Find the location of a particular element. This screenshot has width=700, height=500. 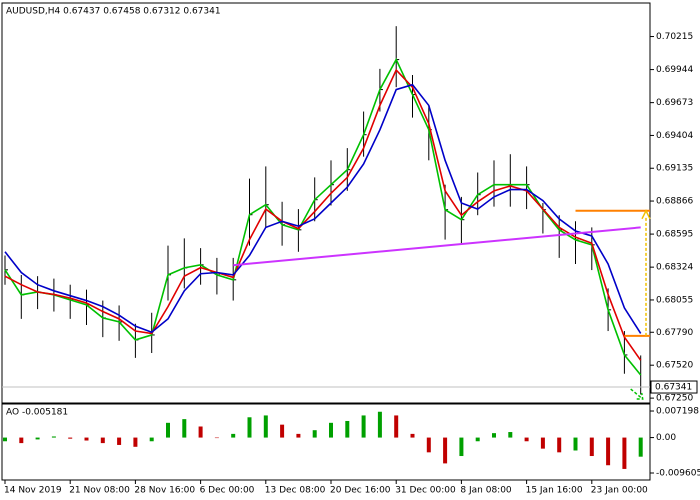

y-tick-label: 0.69944 is located at coordinates (674, 70).